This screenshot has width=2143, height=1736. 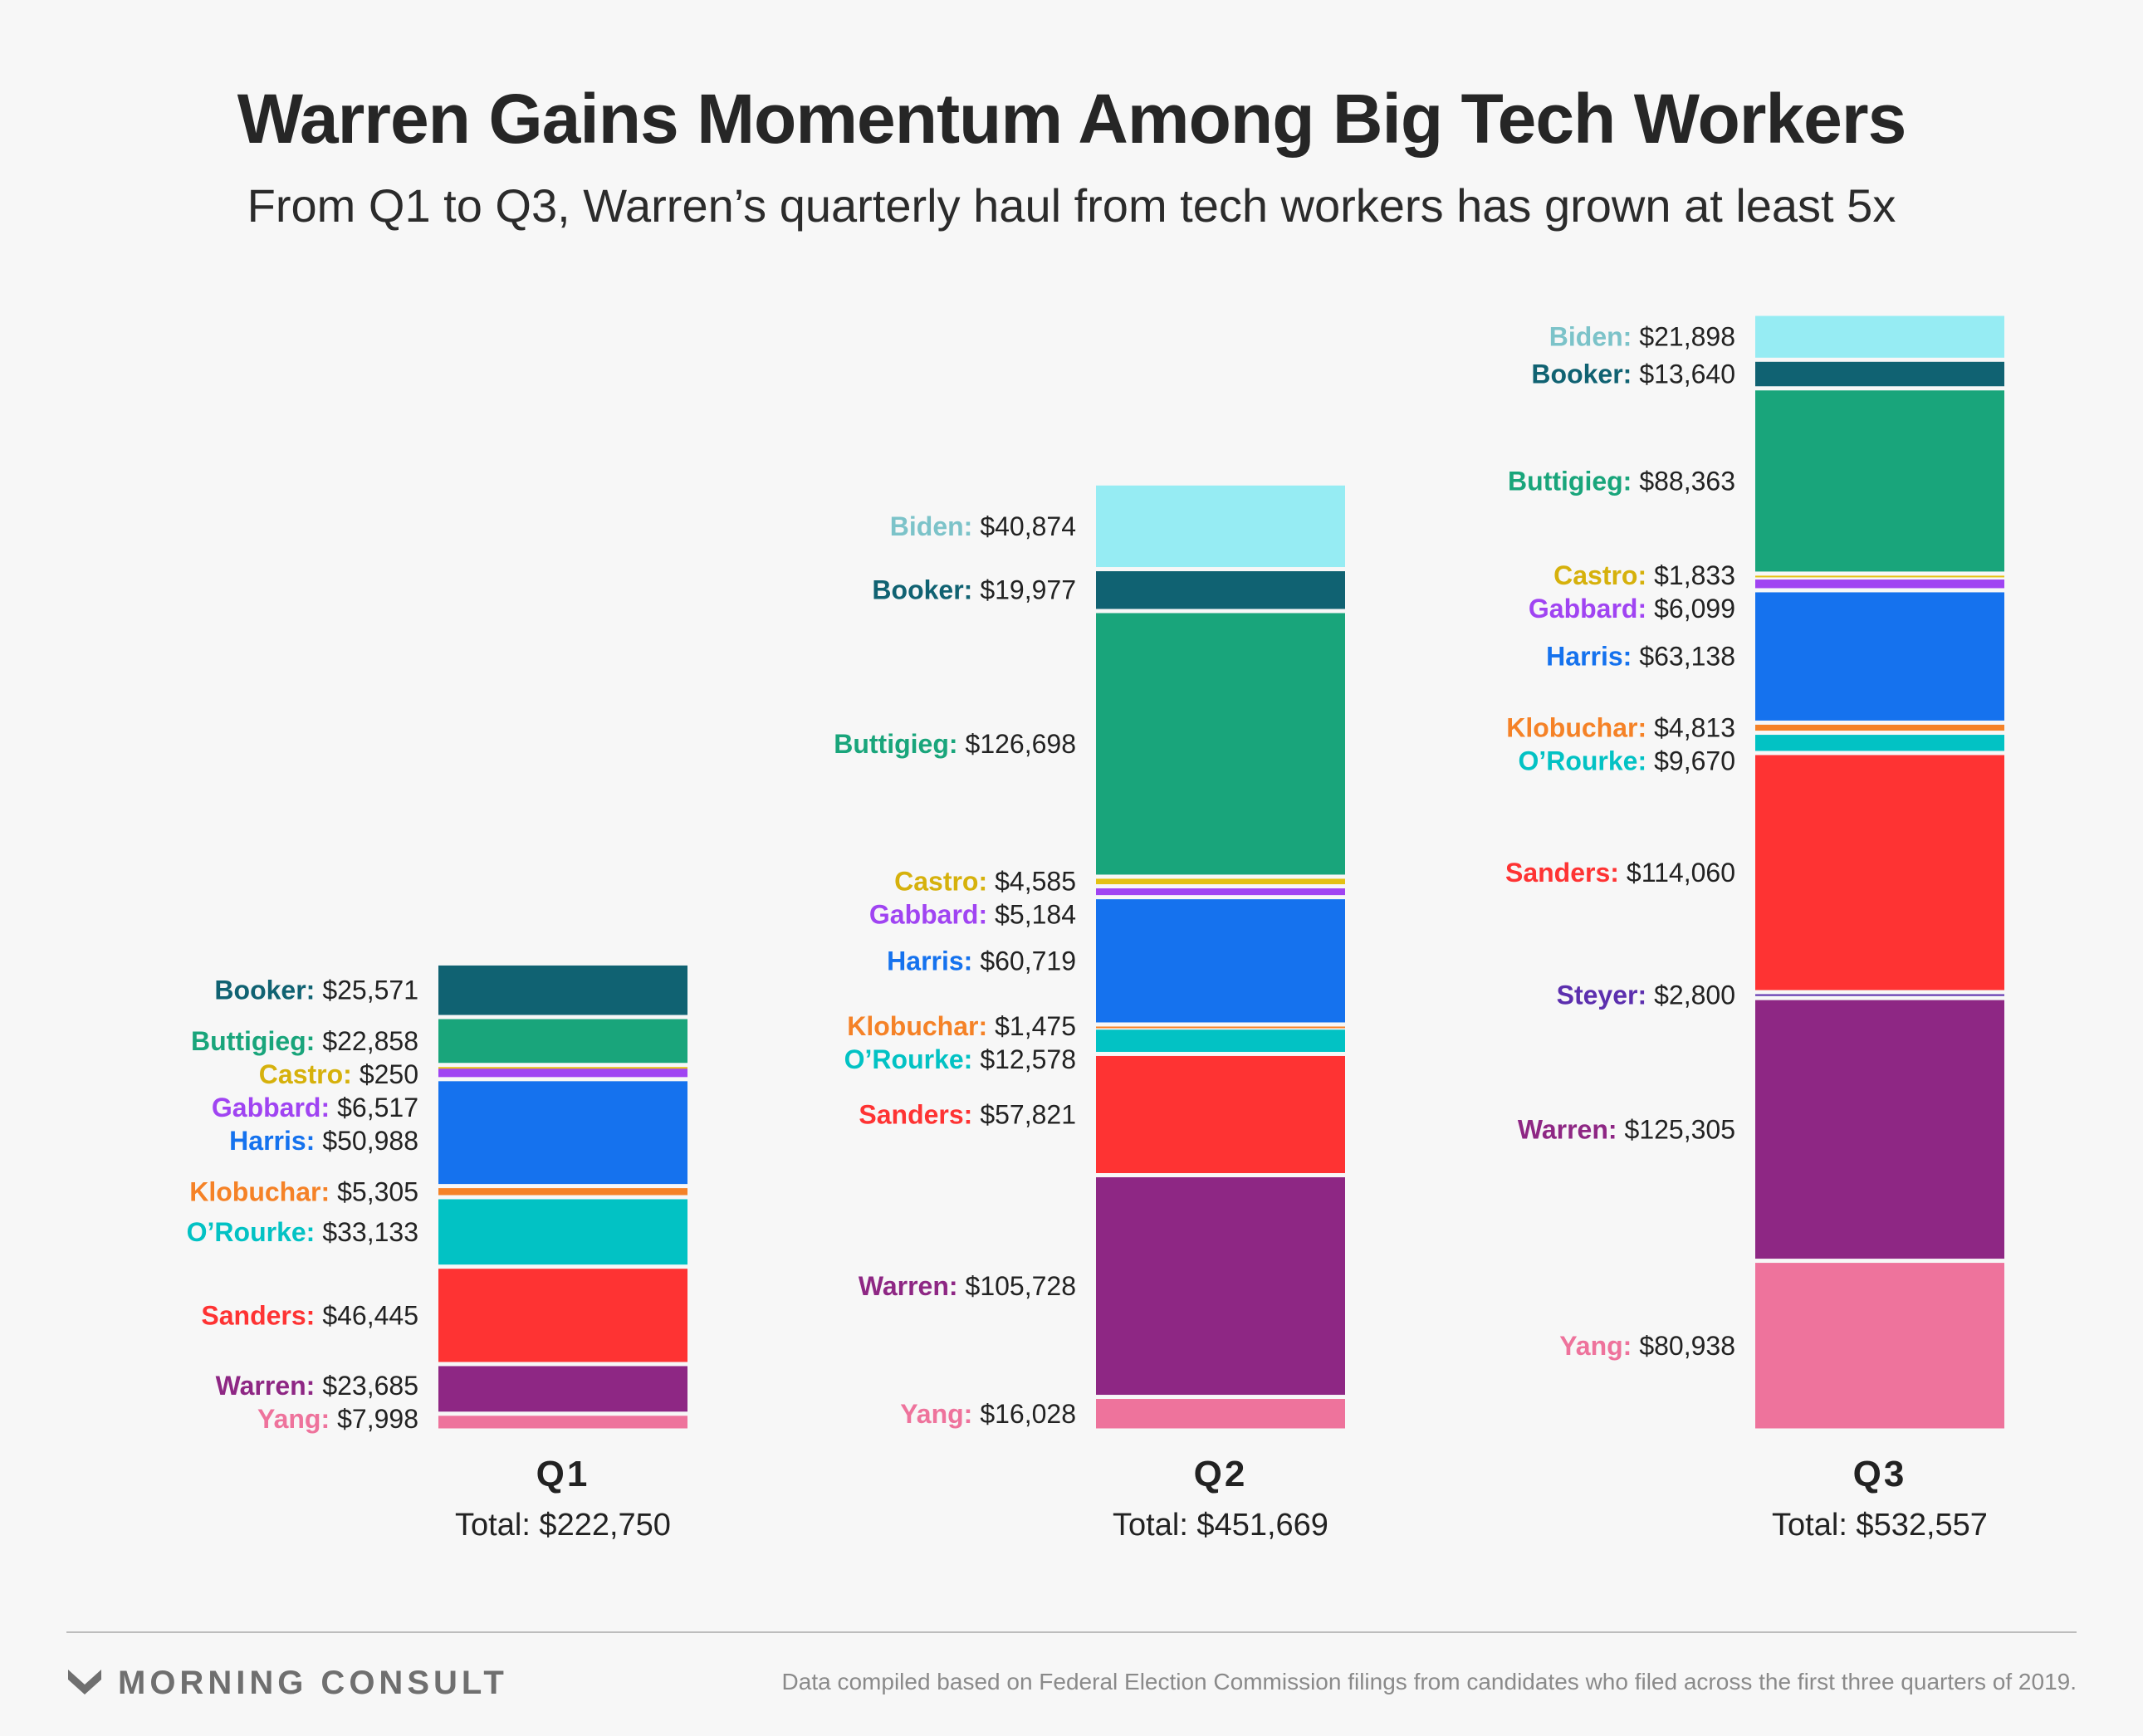 What do you see at coordinates (974, 590) in the screenshot?
I see `segment-label-q2-booker: Booker: $19,977` at bounding box center [974, 590].